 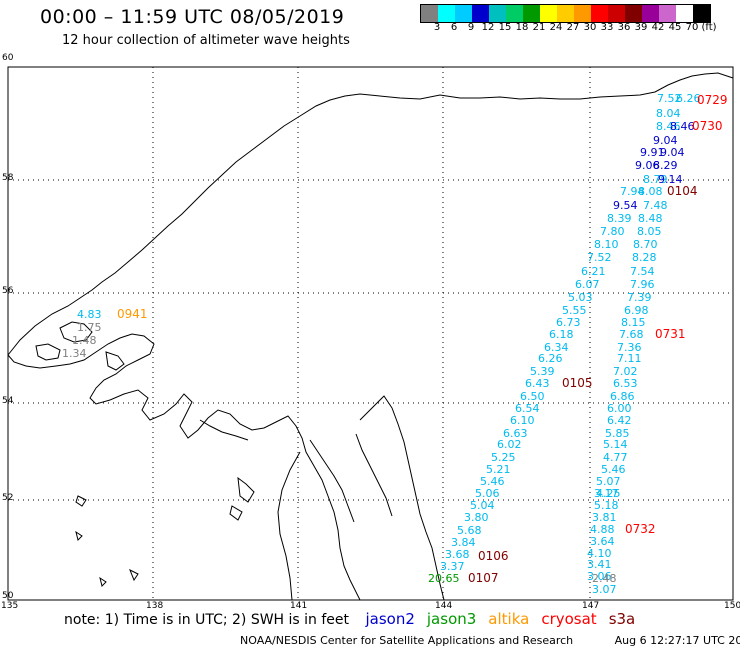 I want to click on wave-height-value: 8.79, so click(x=655, y=179).